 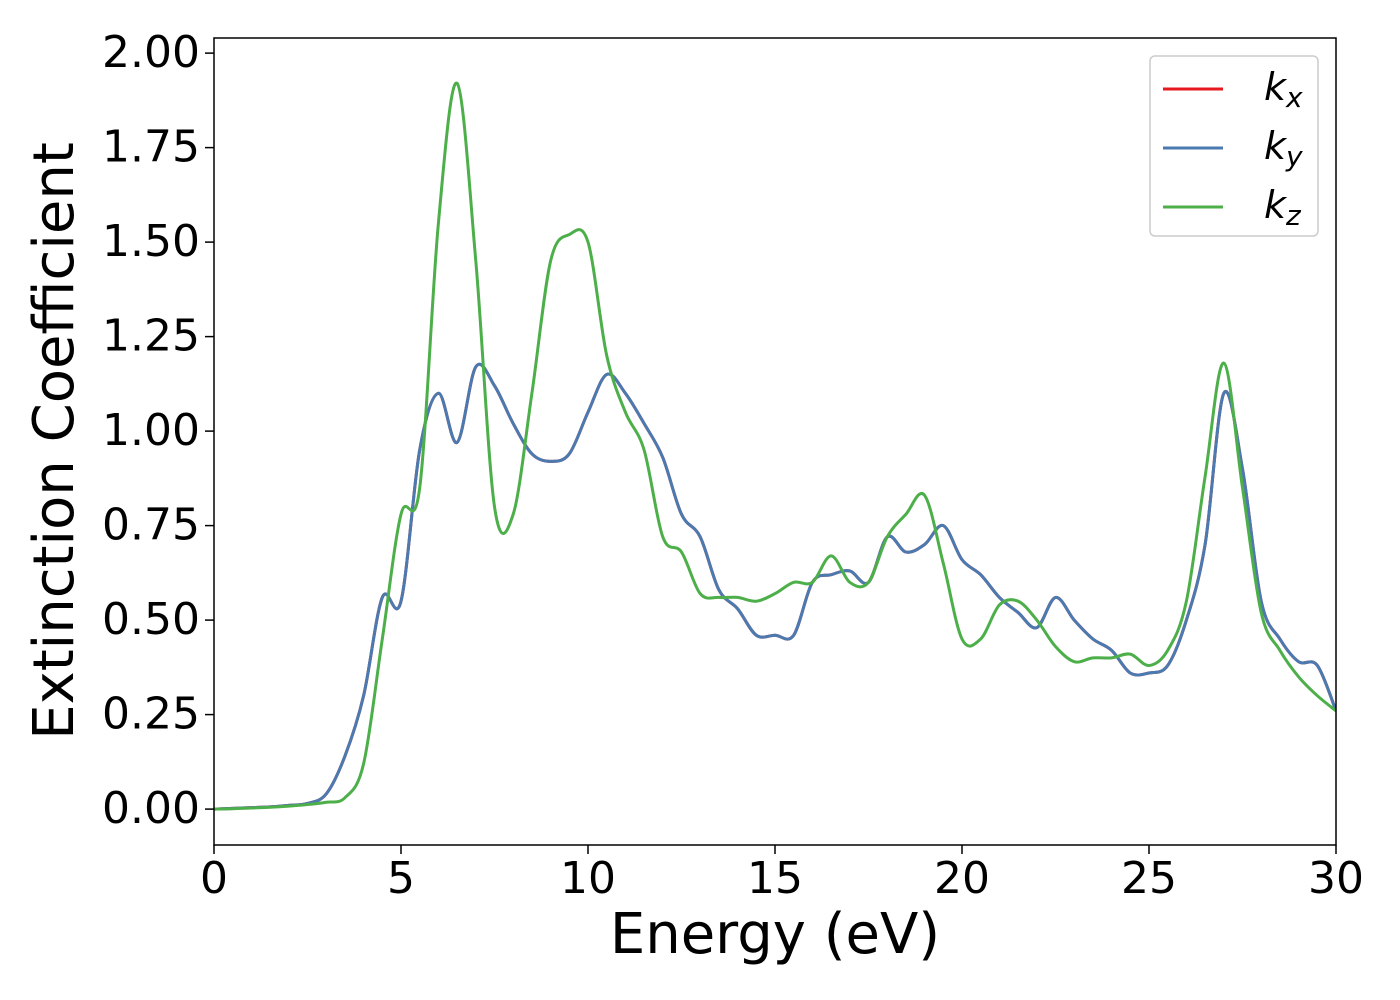 I want to click on y-tick-label: 1.50, so click(x=151, y=241).